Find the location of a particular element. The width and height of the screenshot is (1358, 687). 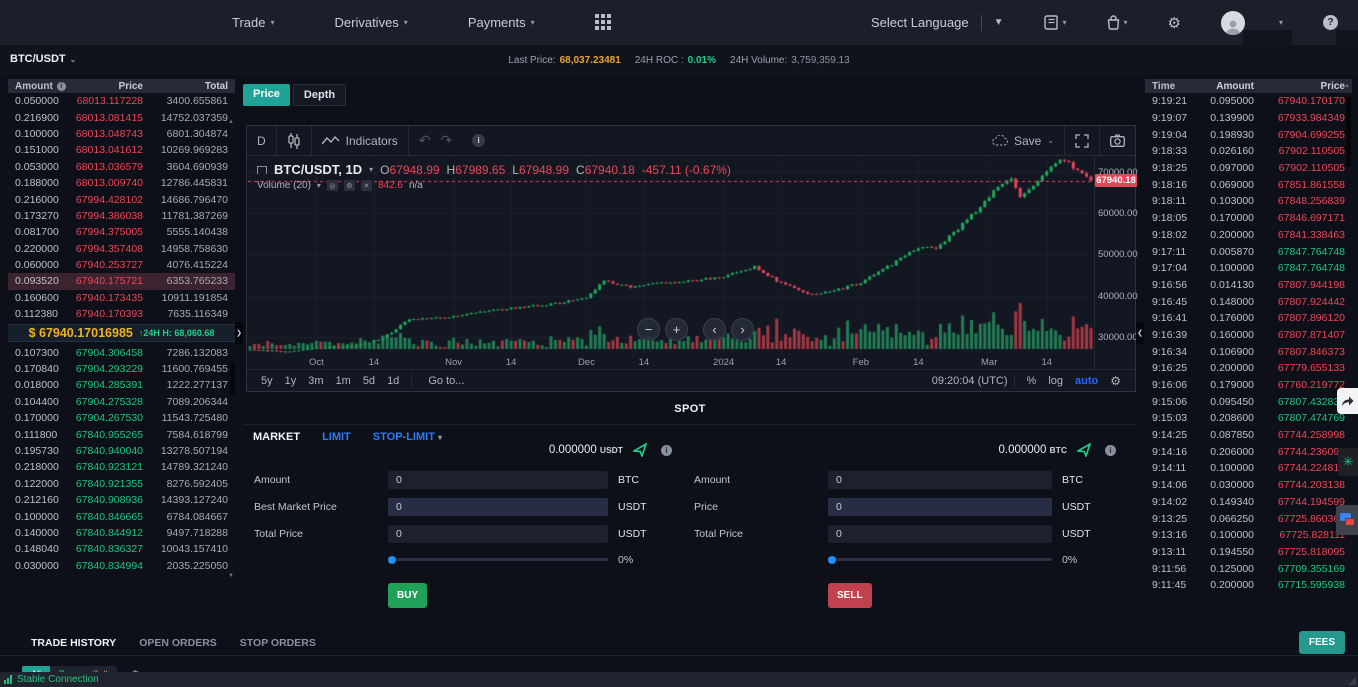

bid-row: 0.212160 67840.908936 14393.127240 is located at coordinates (121, 500).